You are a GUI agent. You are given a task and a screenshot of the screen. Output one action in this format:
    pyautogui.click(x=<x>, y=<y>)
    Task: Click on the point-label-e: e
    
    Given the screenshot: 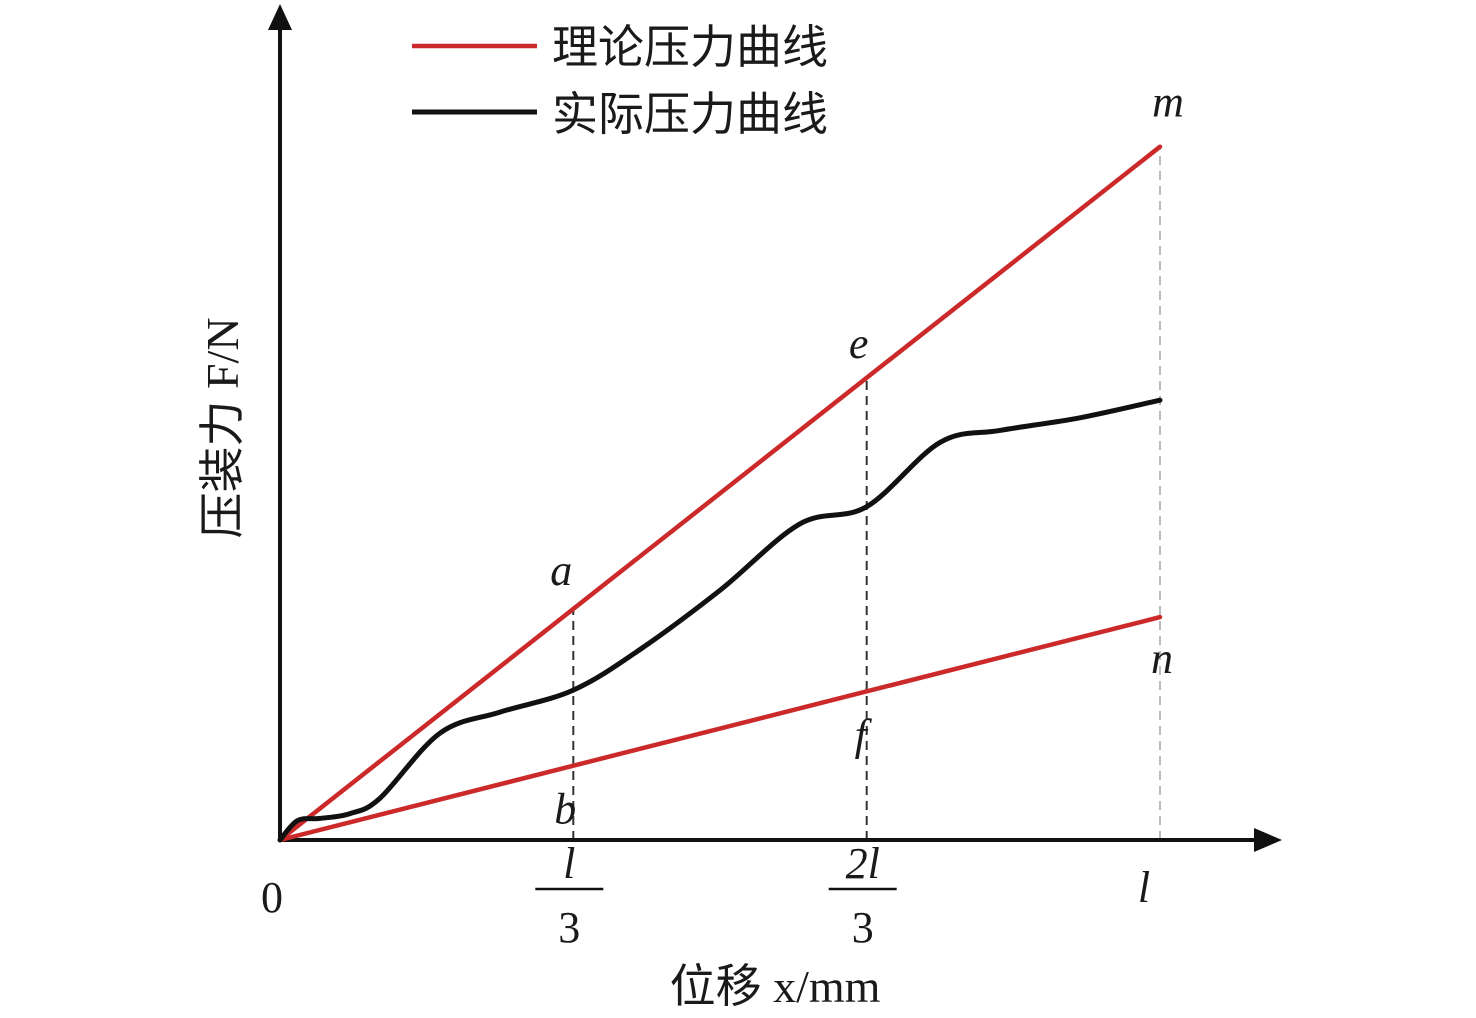 What is the action you would take?
    pyautogui.click(x=859, y=343)
    